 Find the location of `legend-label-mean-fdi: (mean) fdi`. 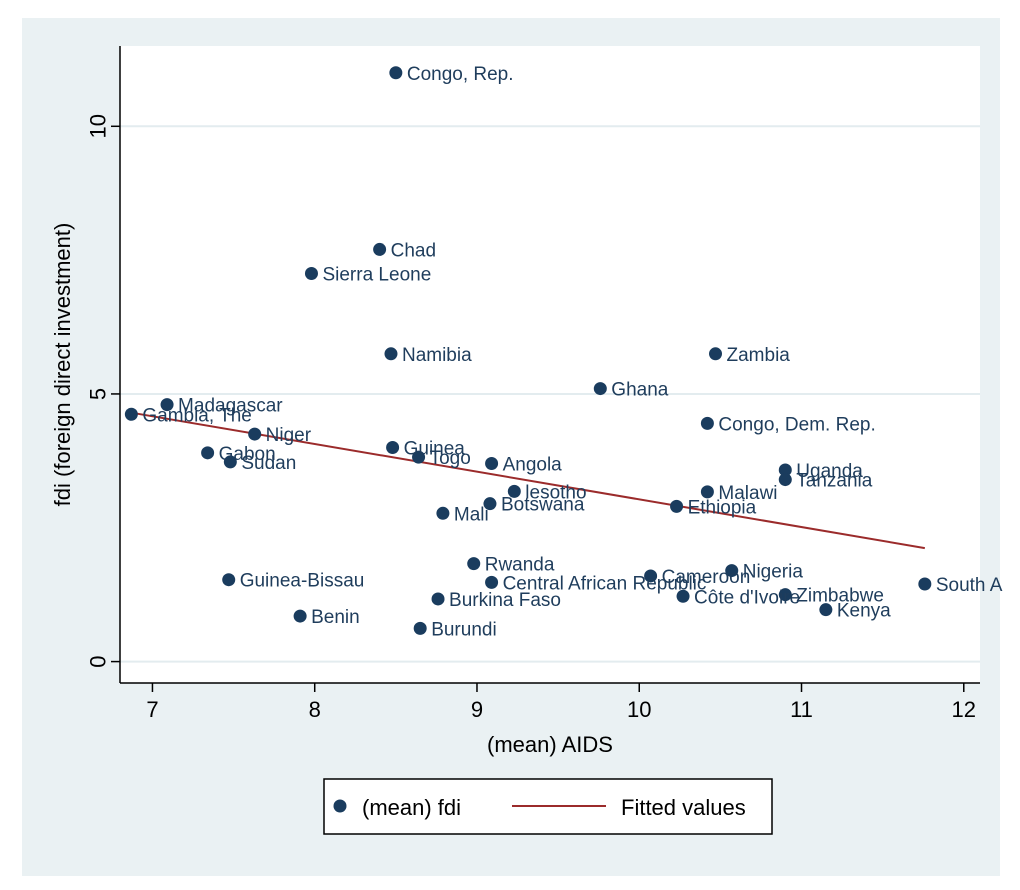

legend-label-mean-fdi: (mean) fdi is located at coordinates (411, 807).